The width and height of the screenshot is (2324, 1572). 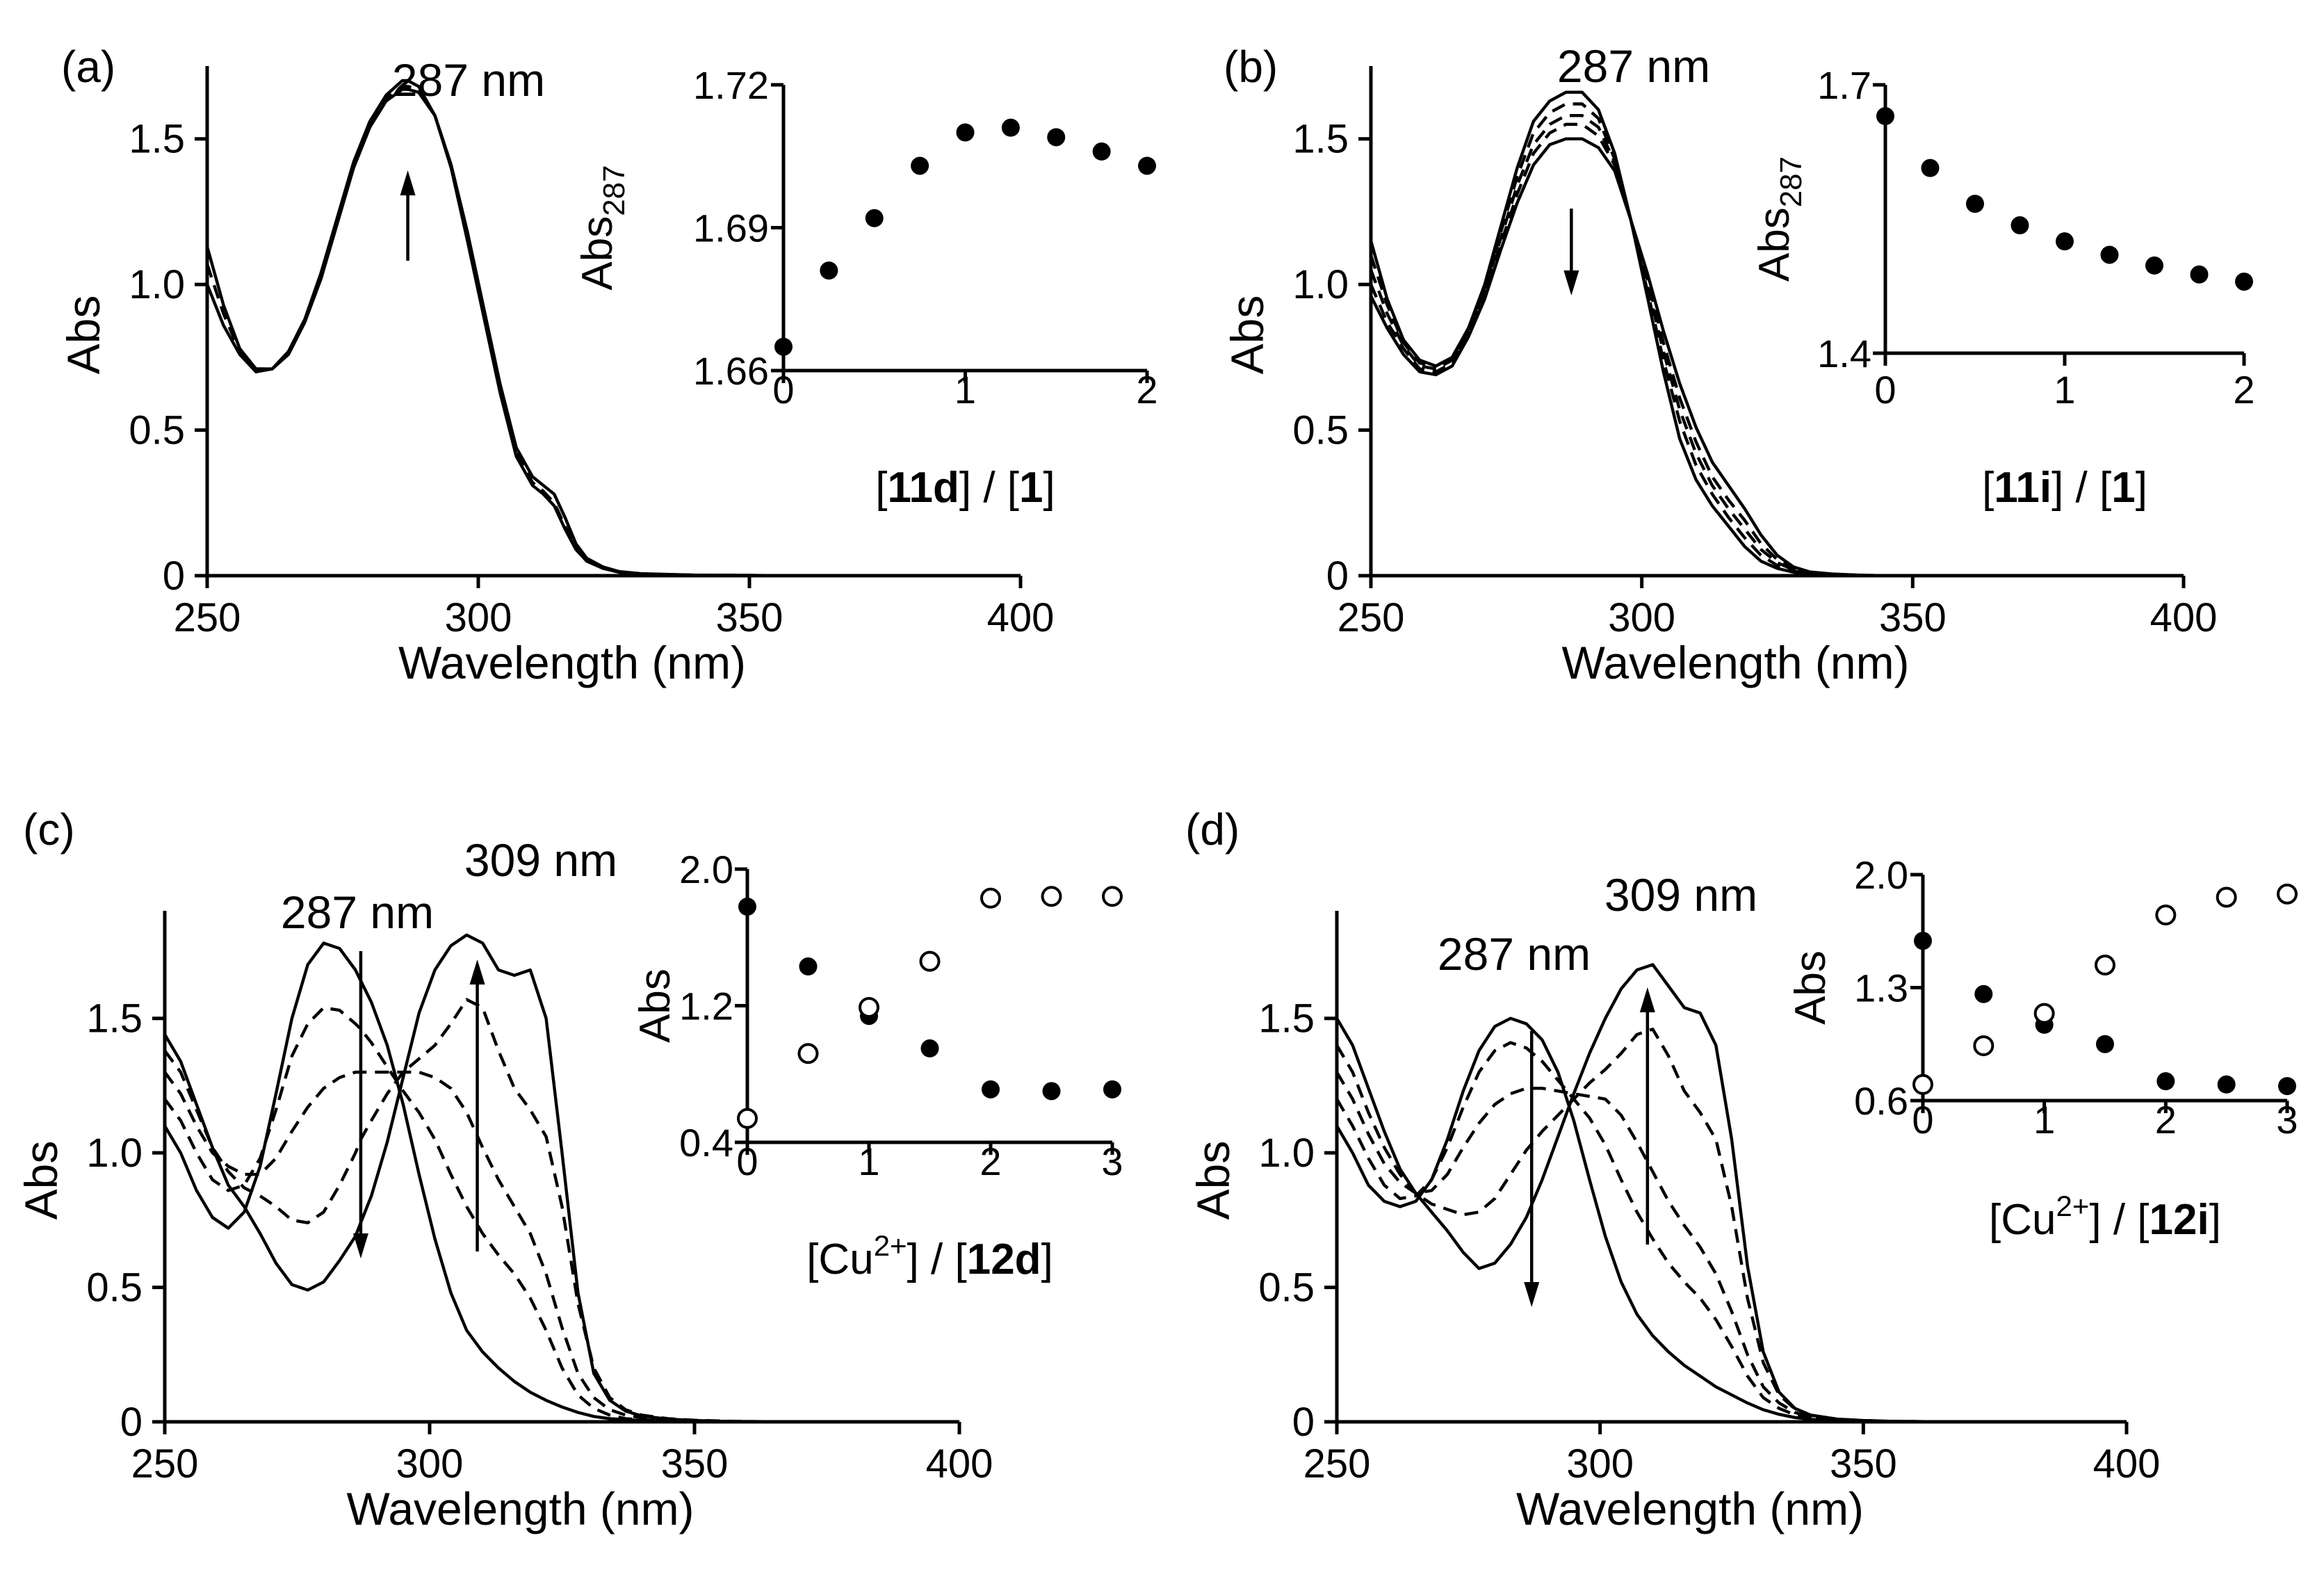 What do you see at coordinates (1913, 617) in the screenshot?
I see `x-tick-label: 350` at bounding box center [1913, 617].